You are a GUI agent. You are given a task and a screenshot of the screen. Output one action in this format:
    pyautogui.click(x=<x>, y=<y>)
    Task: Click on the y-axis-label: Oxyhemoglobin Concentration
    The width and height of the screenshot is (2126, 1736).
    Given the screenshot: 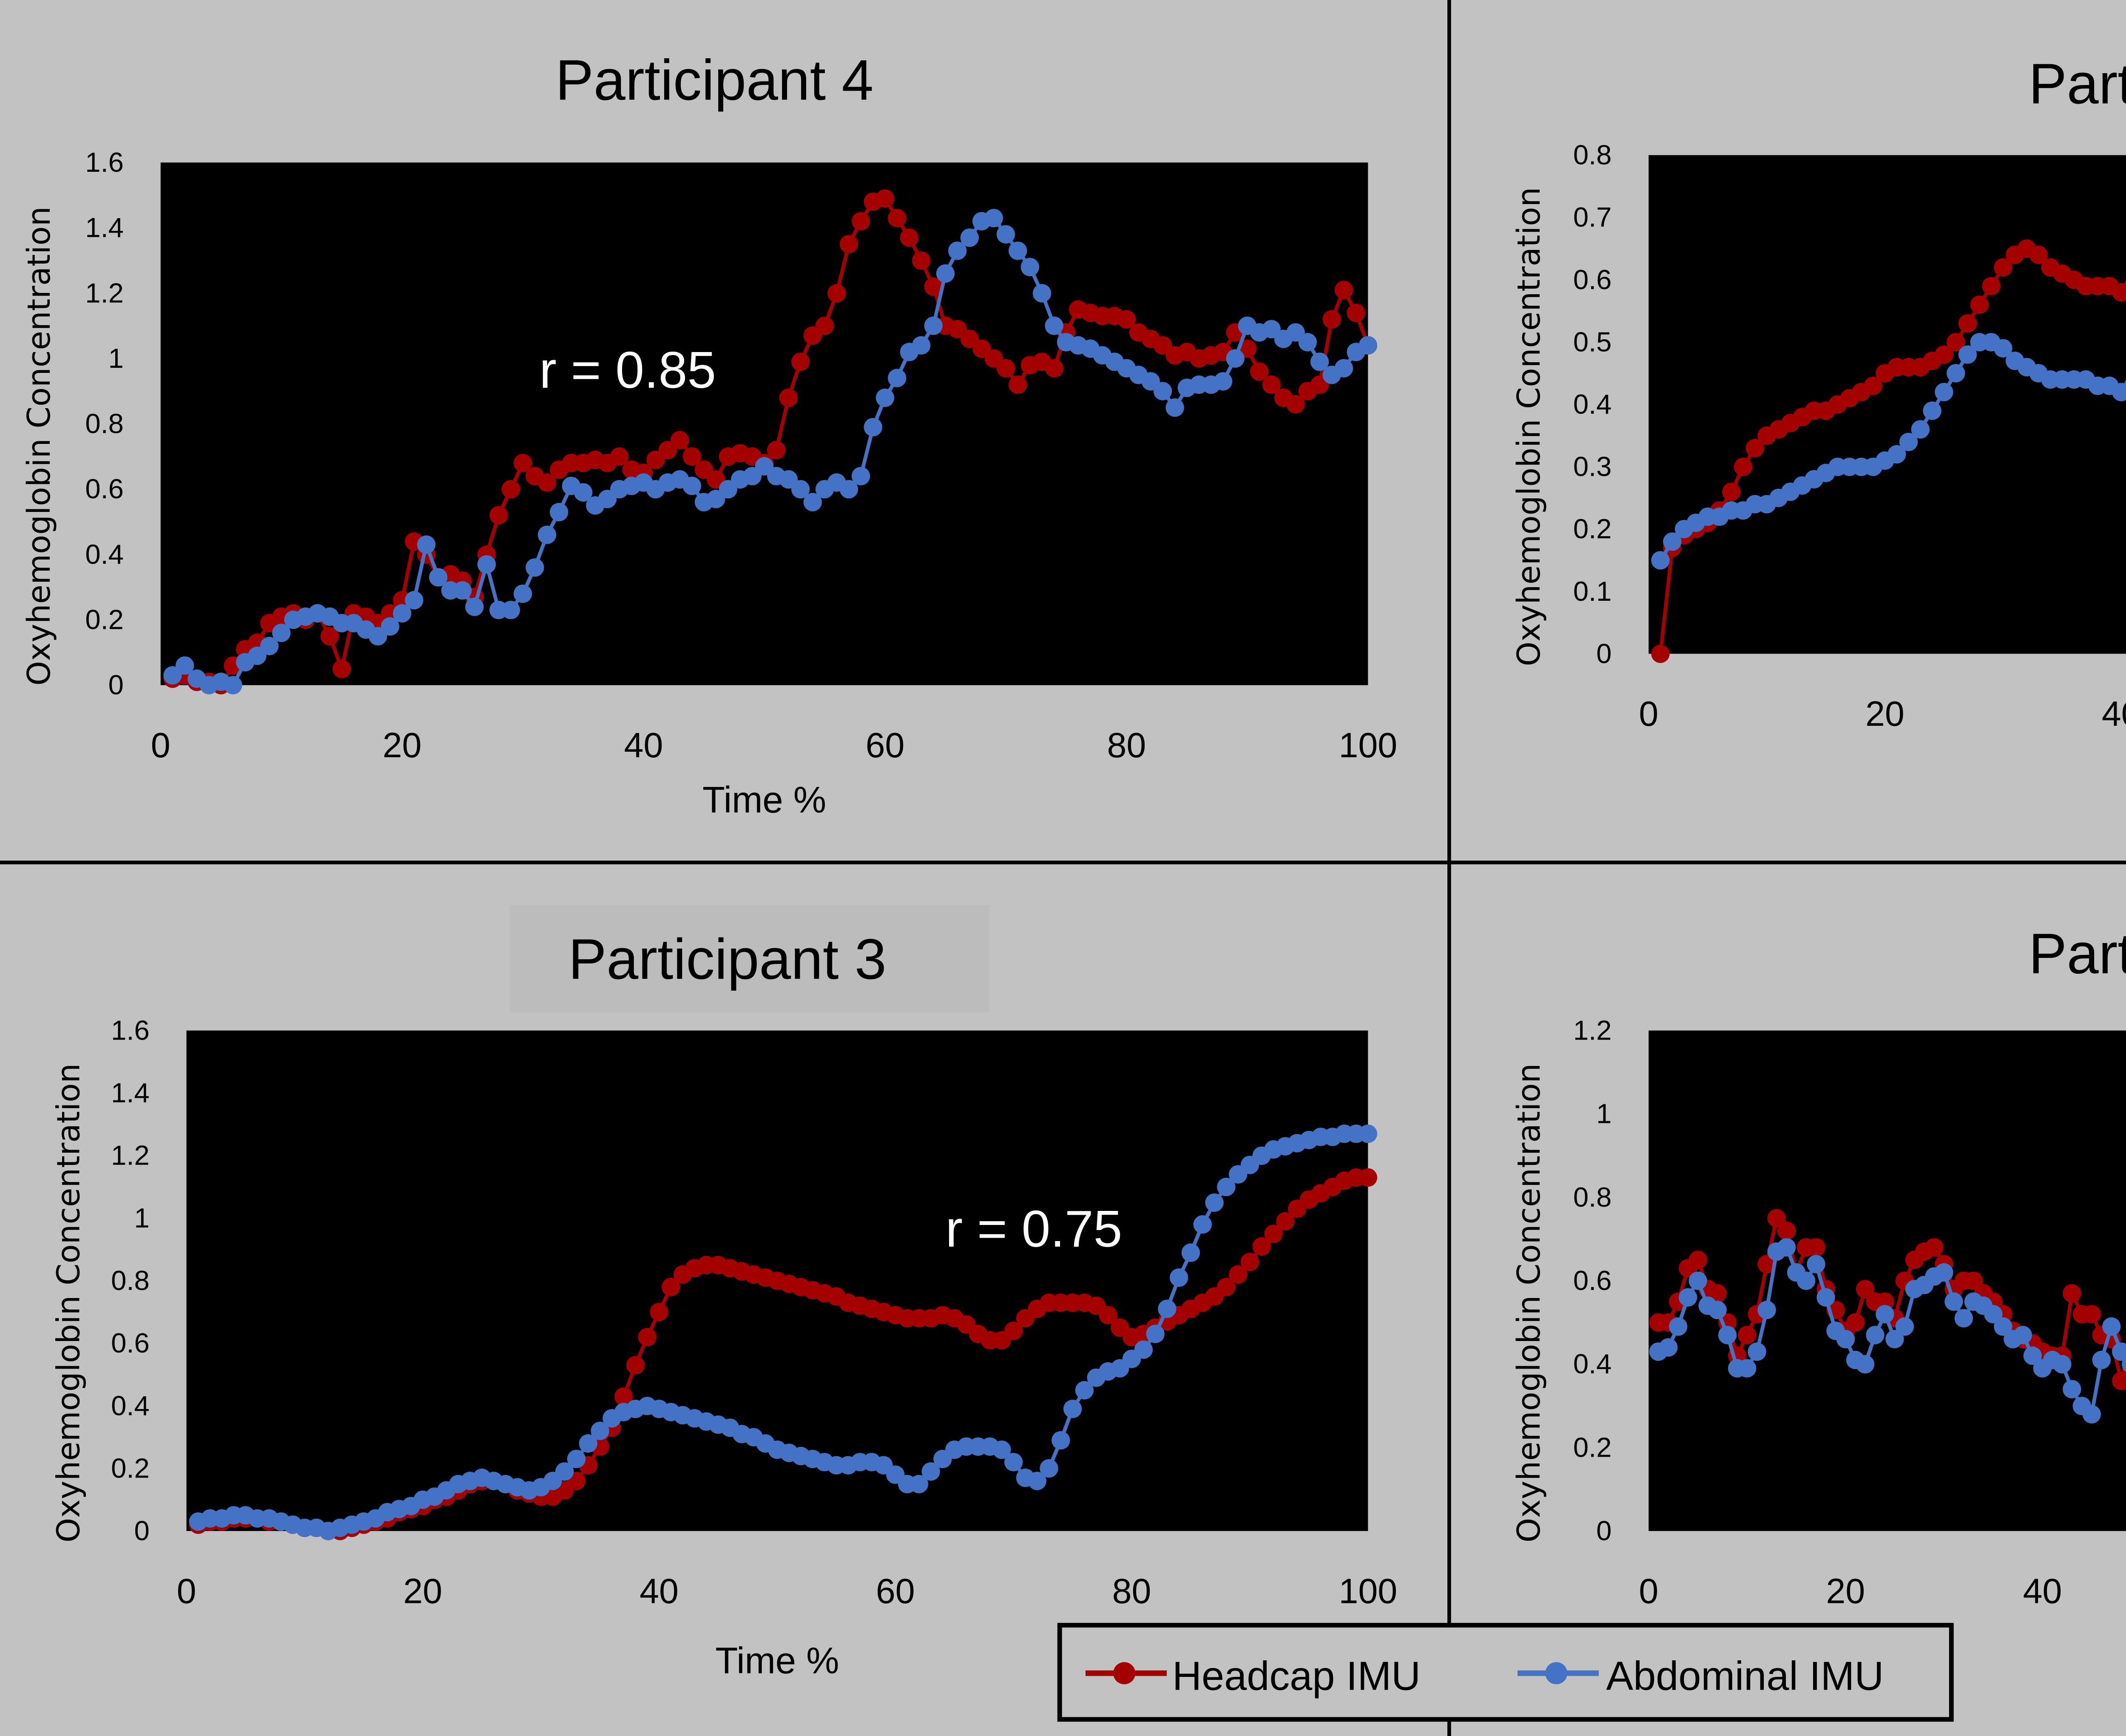 What is the action you would take?
    pyautogui.click(x=1529, y=427)
    